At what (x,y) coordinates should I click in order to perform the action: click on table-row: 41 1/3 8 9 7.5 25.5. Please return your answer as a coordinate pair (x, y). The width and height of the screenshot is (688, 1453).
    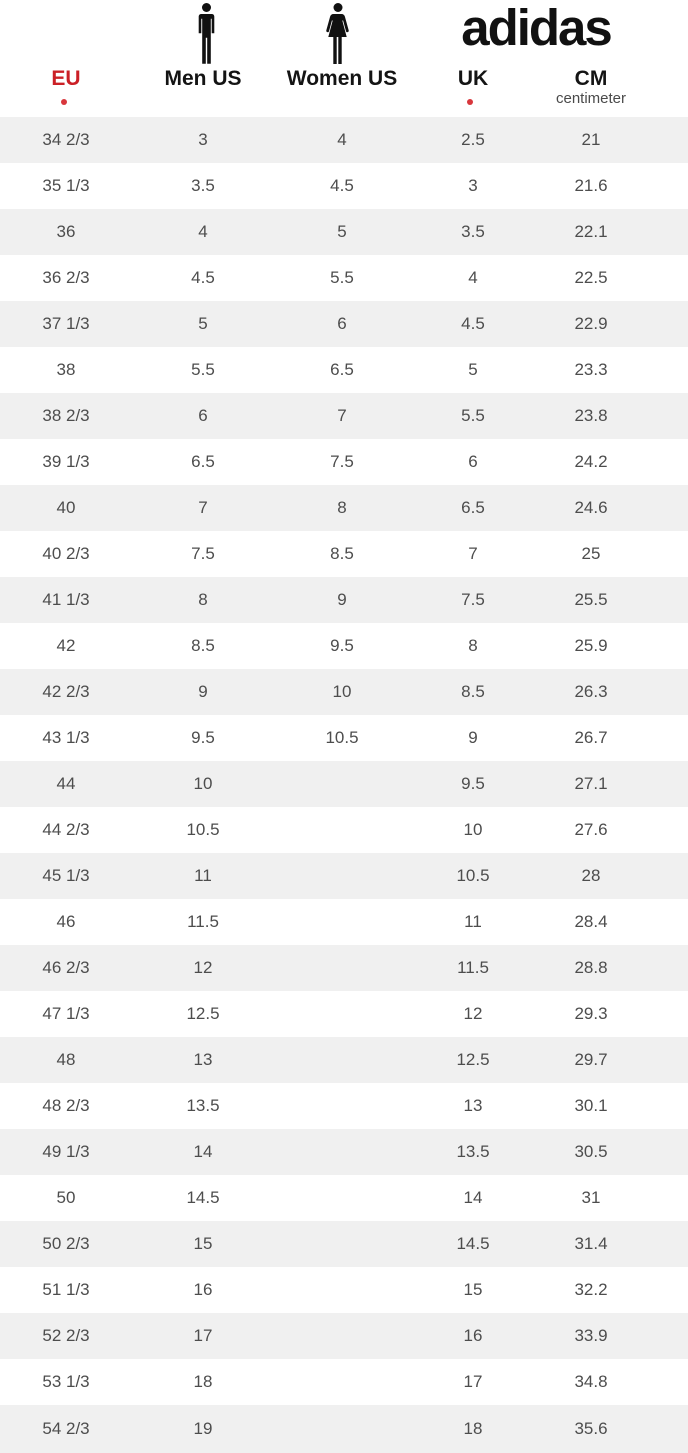
    Looking at the image, I should click on (344, 600).